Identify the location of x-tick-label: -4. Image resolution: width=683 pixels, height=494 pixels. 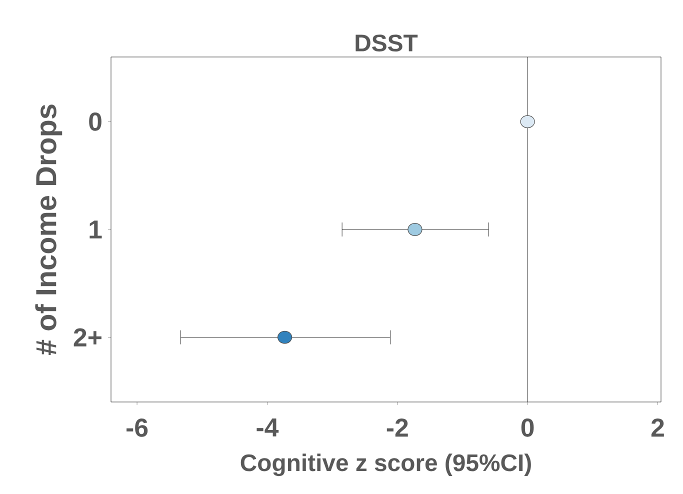
(267, 427).